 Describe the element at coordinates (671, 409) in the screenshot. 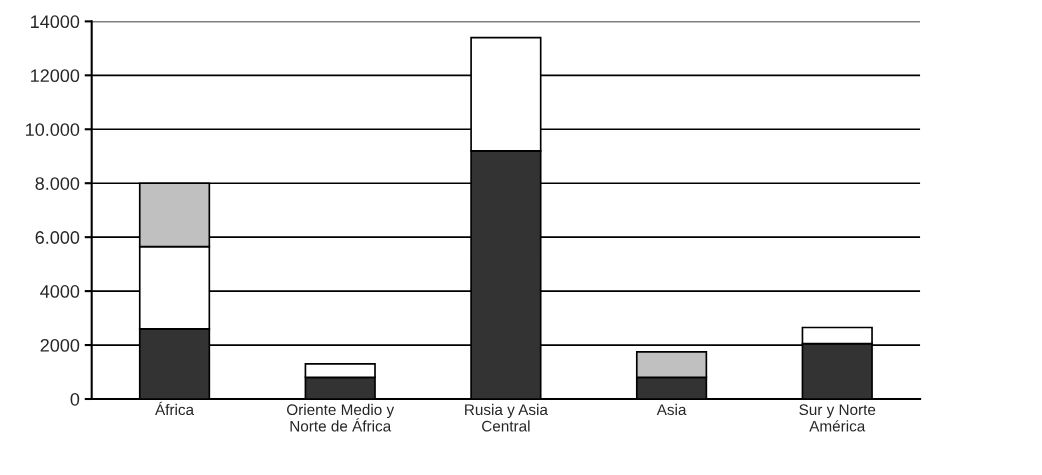

I see `x-tick-label: Asia` at that location.